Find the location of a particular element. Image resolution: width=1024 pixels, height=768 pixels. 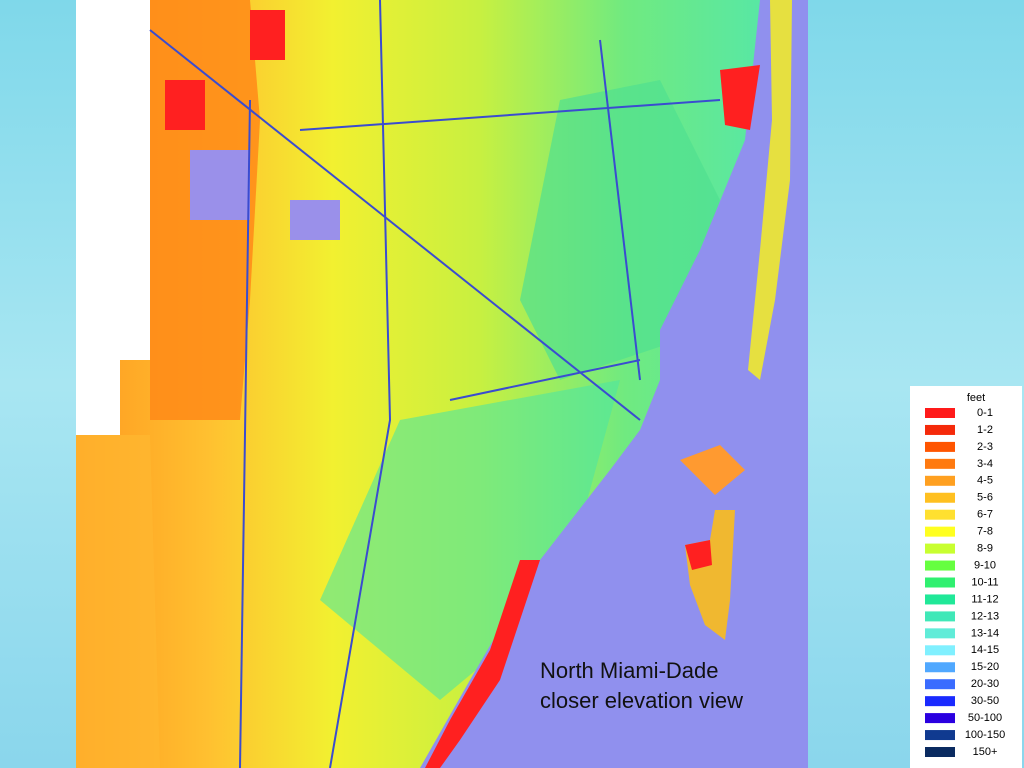

unmapped-area is located at coordinates (113, 217).